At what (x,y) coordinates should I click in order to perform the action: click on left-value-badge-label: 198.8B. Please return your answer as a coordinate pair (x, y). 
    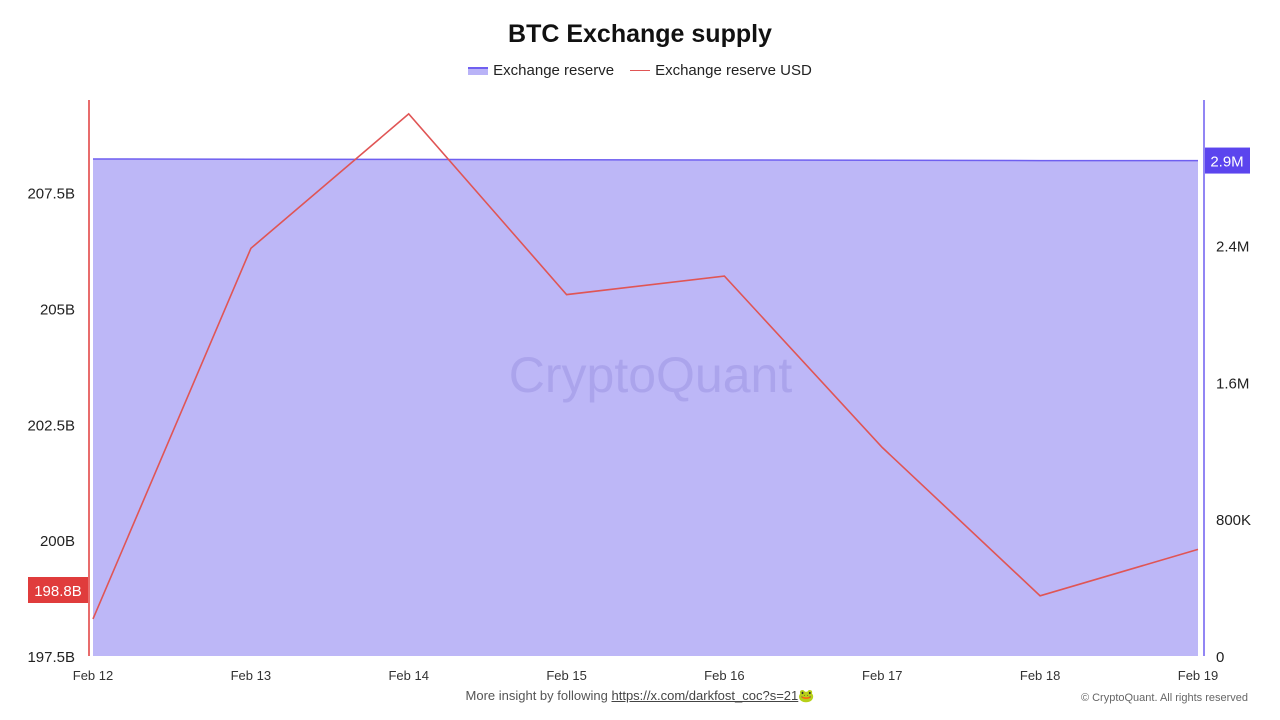
    Looking at the image, I should click on (58, 591).